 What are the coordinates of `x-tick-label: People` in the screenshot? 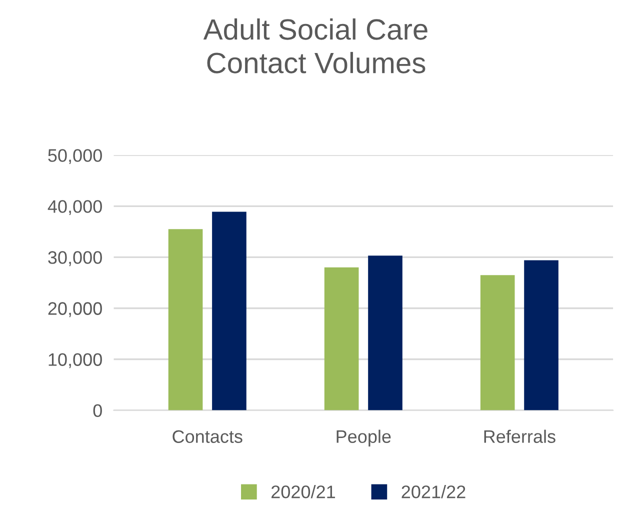 It's located at (363, 438).